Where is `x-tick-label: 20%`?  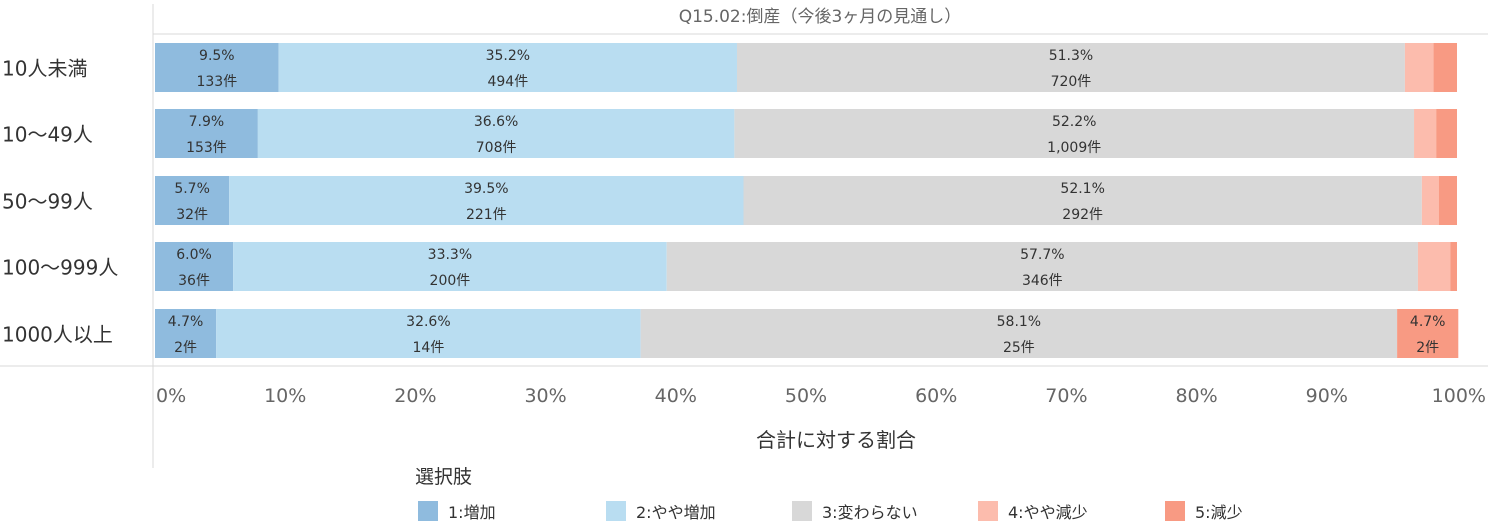 x-tick-label: 20% is located at coordinates (415, 396).